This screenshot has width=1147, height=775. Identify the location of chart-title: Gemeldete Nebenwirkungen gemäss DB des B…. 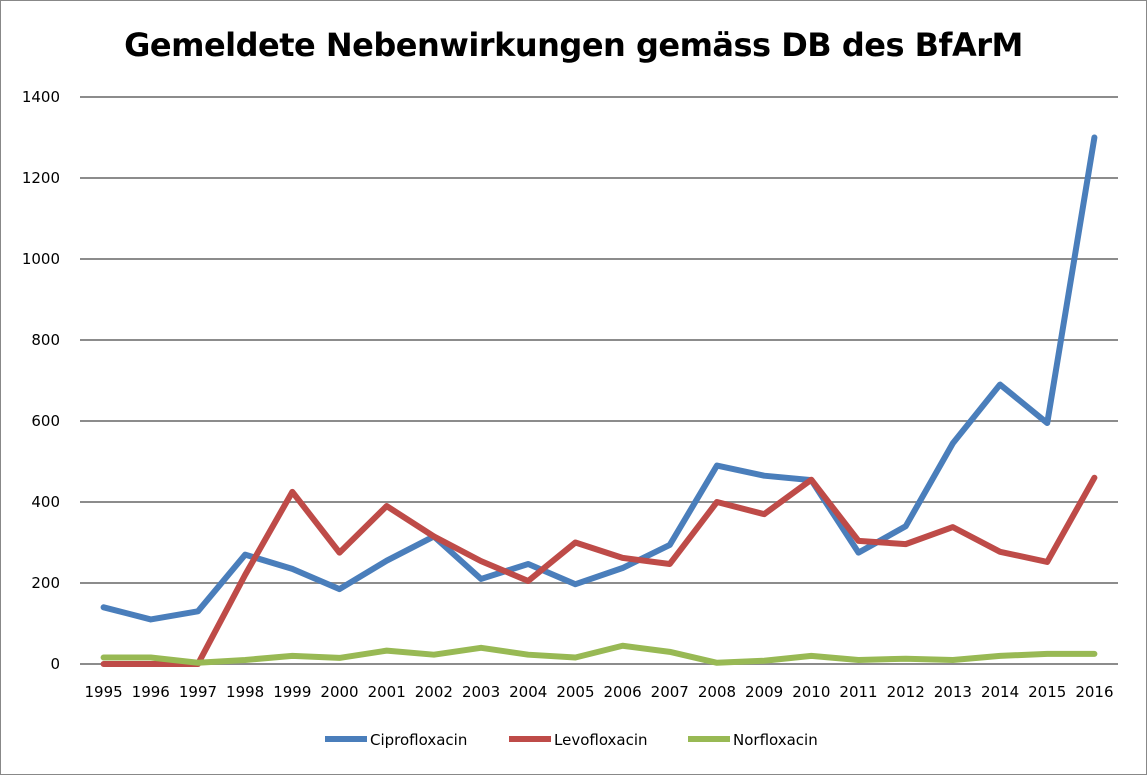
(573, 45).